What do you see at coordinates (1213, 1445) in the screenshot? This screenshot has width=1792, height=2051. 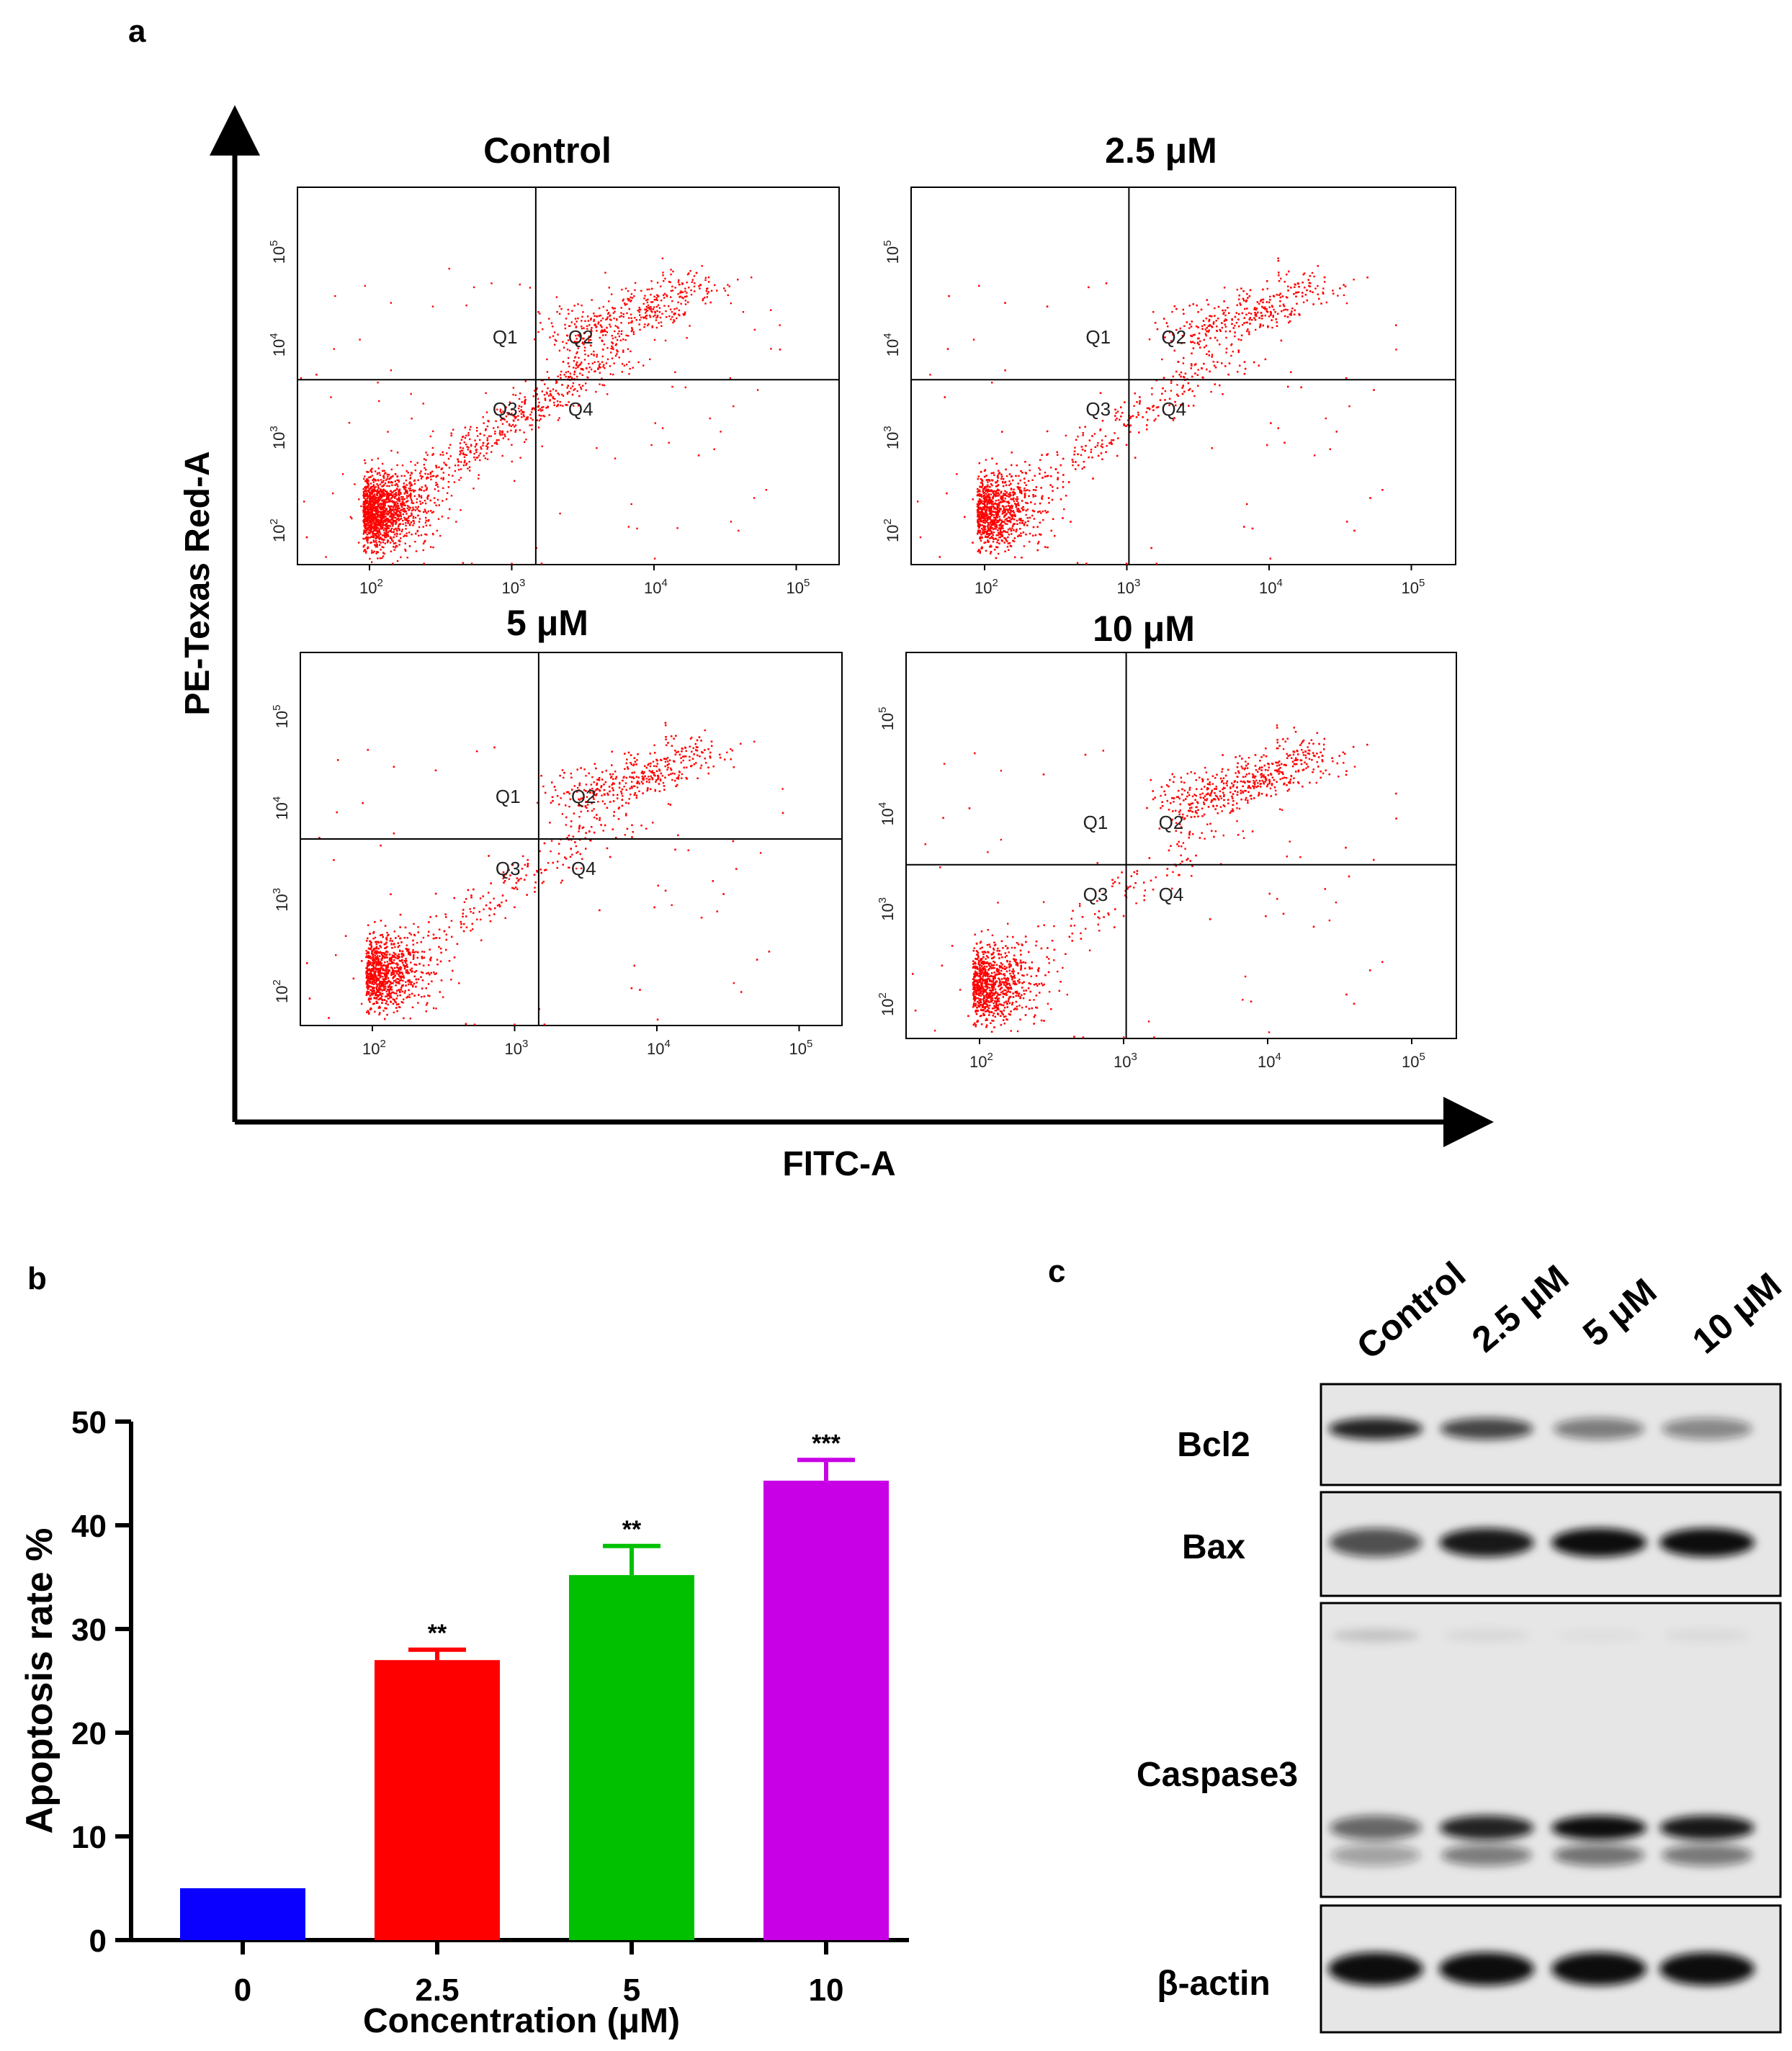 I see `blot-protein-label: Bcl2` at bounding box center [1213, 1445].